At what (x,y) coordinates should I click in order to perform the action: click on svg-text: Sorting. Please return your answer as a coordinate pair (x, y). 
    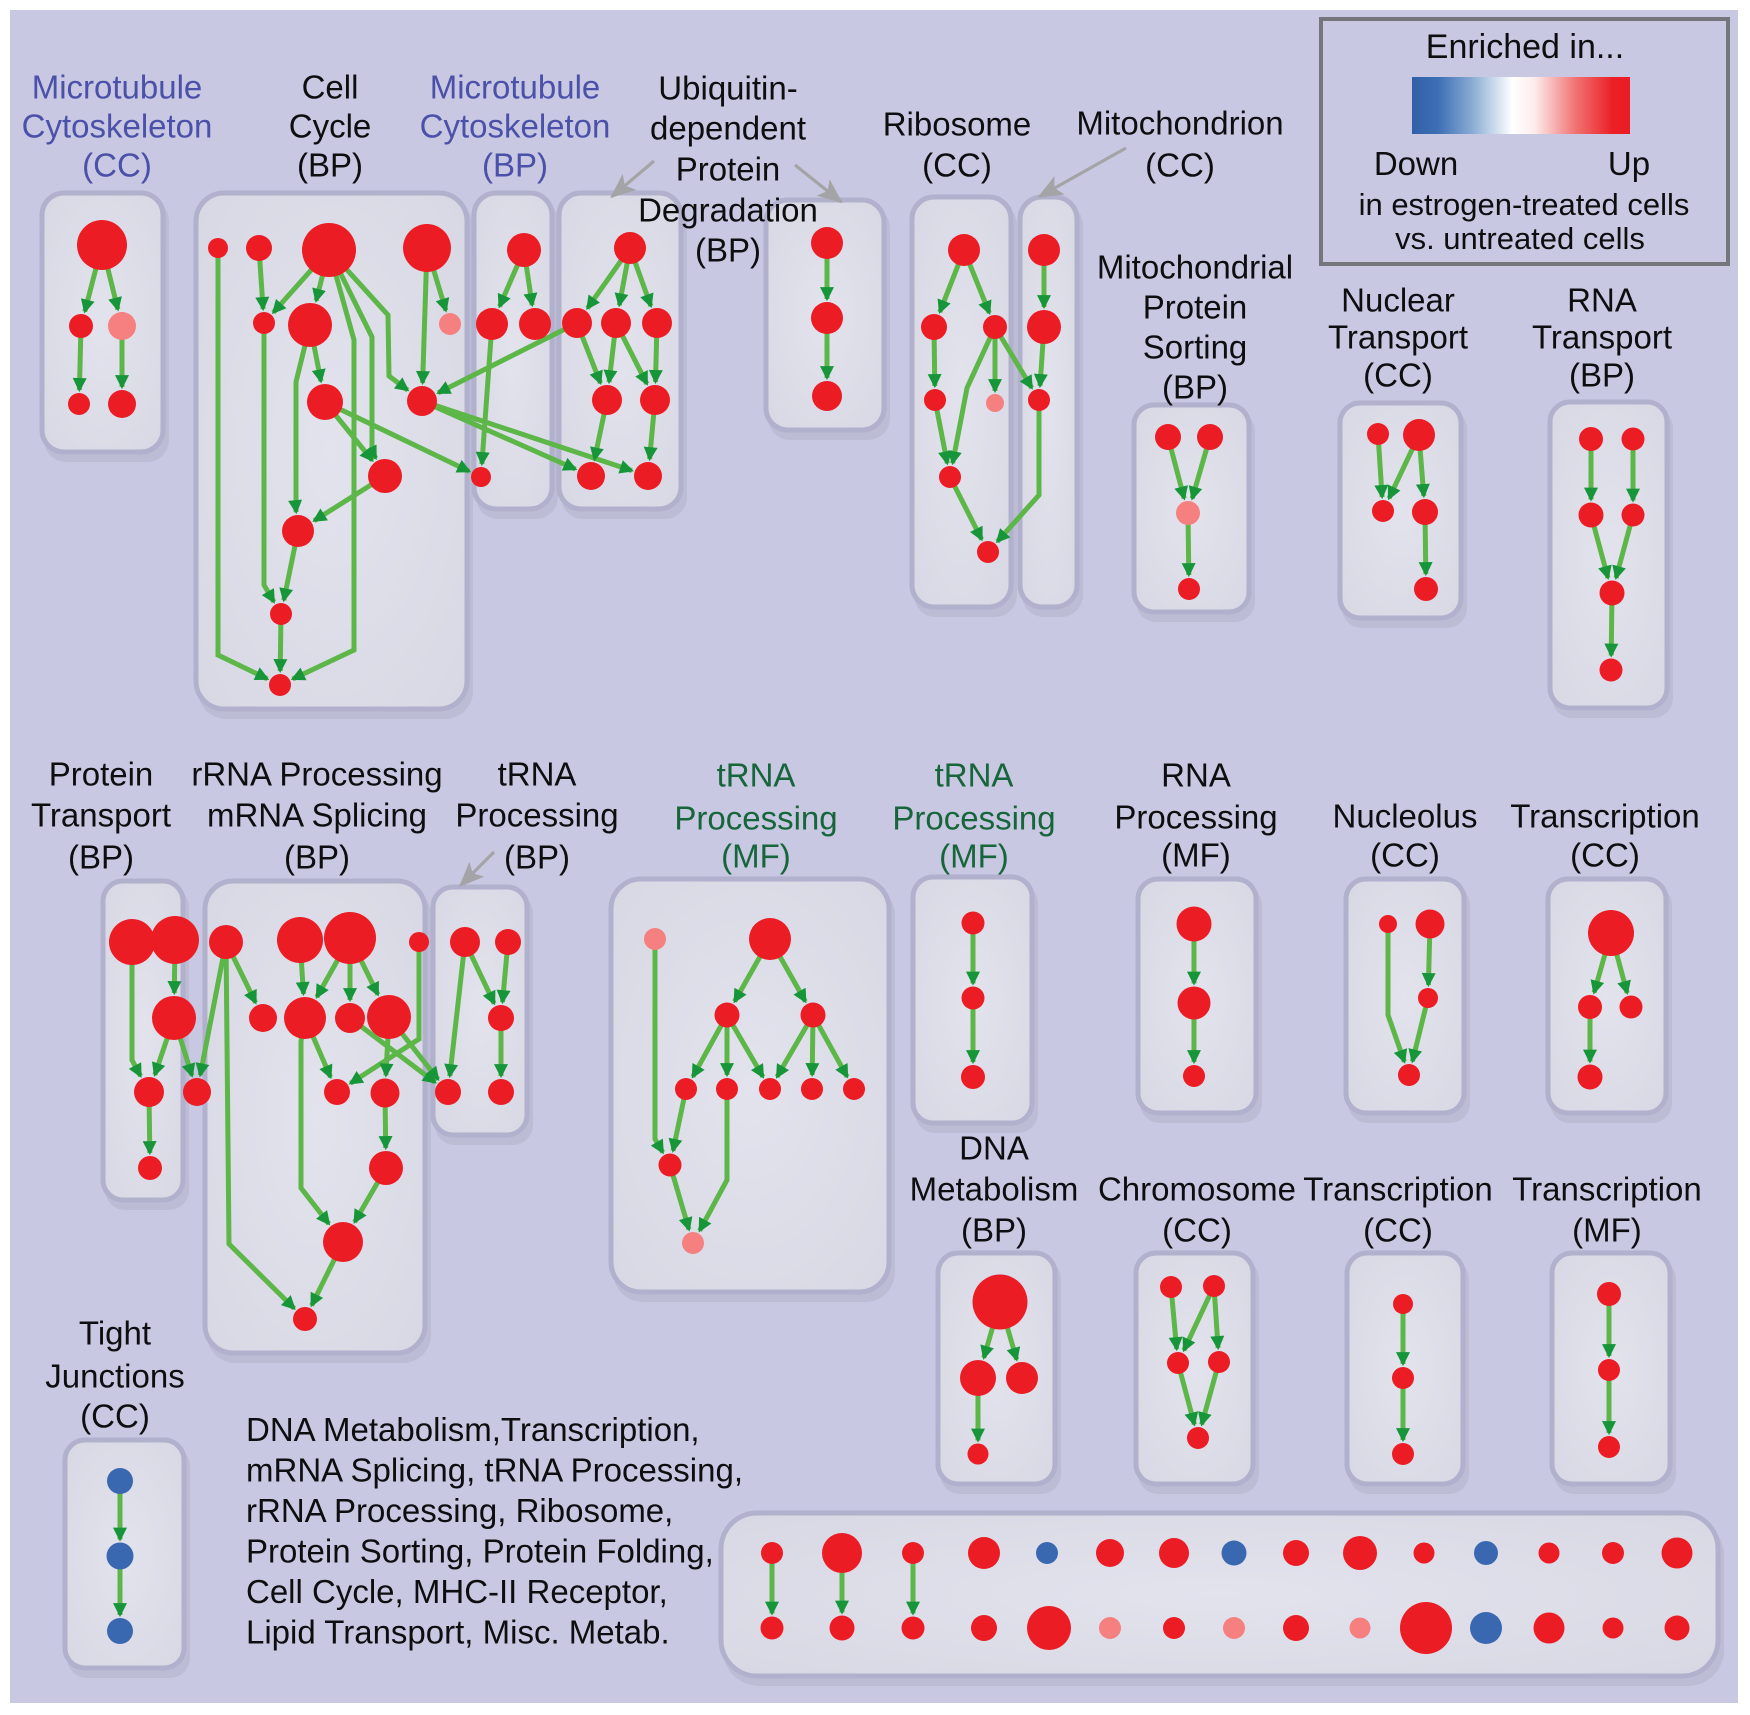
    Looking at the image, I should click on (1195, 347).